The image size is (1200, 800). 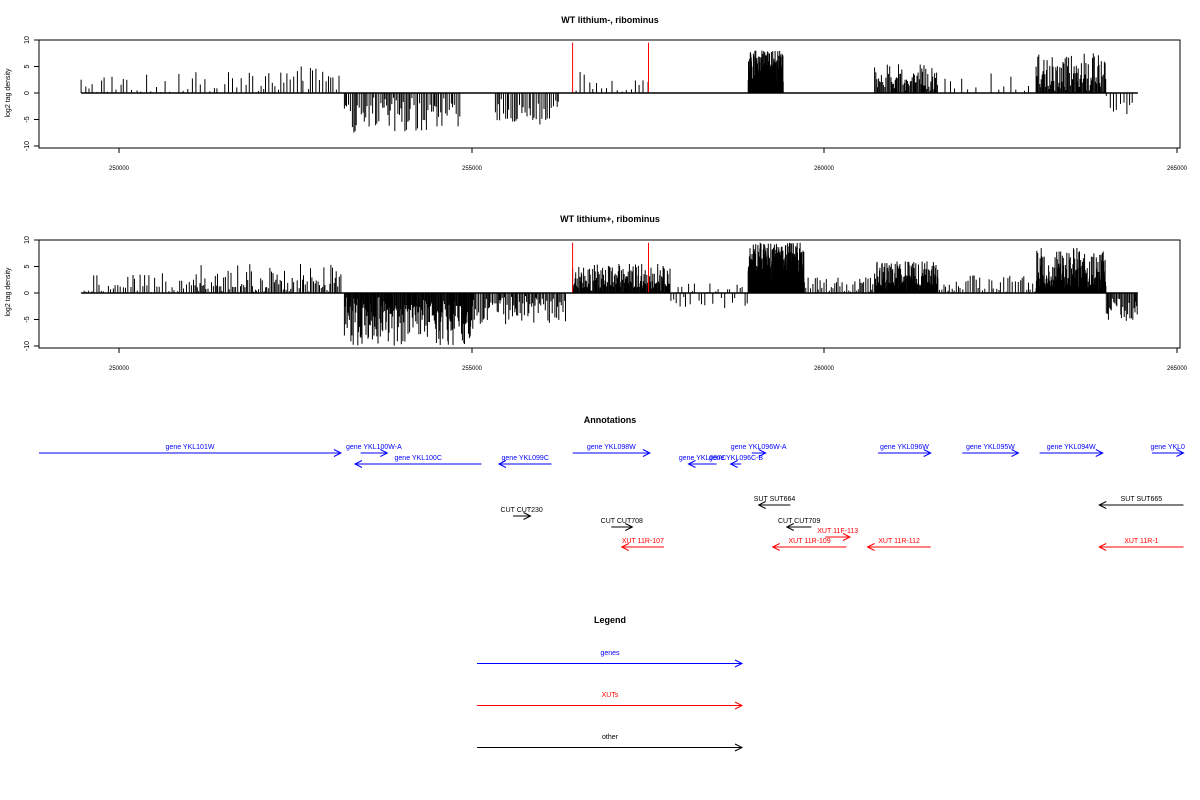 I want to click on feature-label: gene YKL098W, so click(x=611, y=447).